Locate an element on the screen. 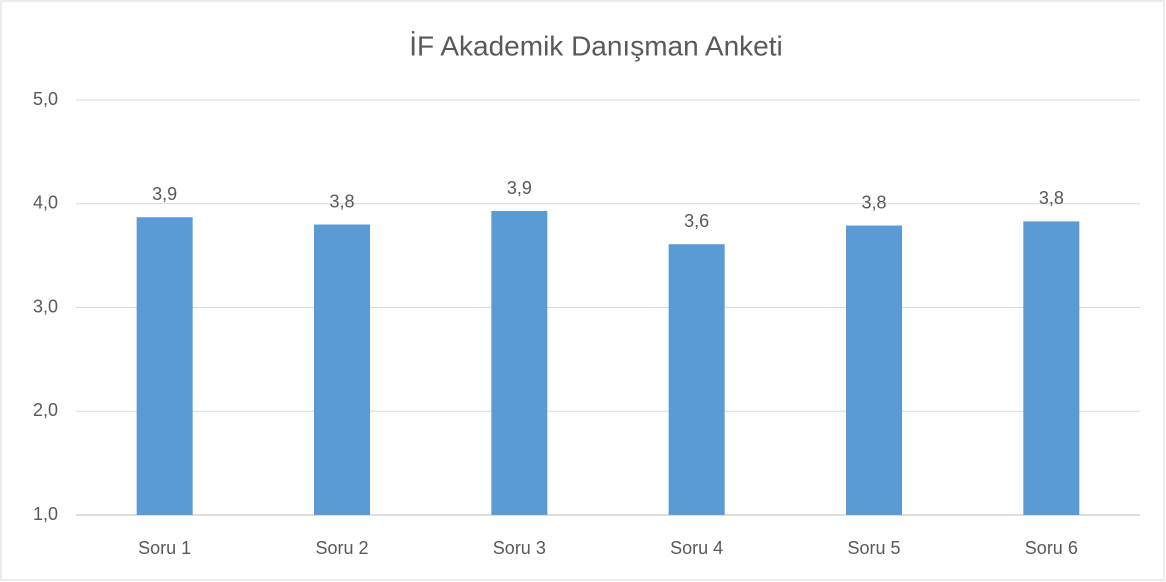 The width and height of the screenshot is (1166, 582). x-tick-label: Soru 6 is located at coordinates (1051, 548).